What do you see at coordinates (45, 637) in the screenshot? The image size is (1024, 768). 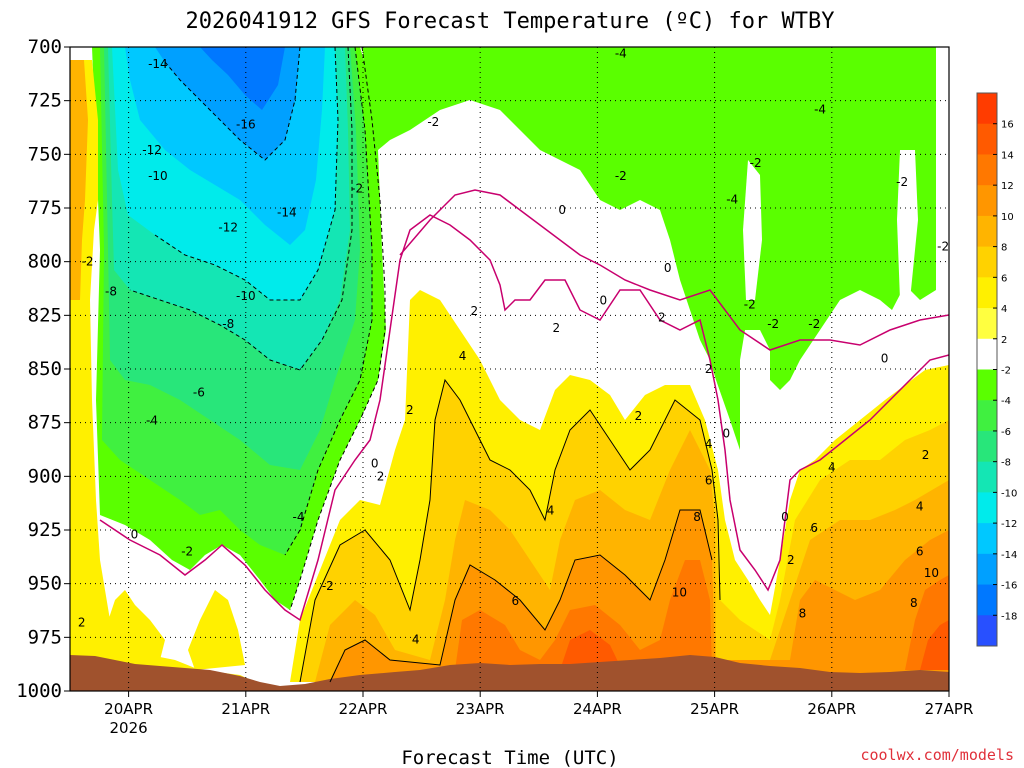 I see `y-tick-label: 975` at bounding box center [45, 637].